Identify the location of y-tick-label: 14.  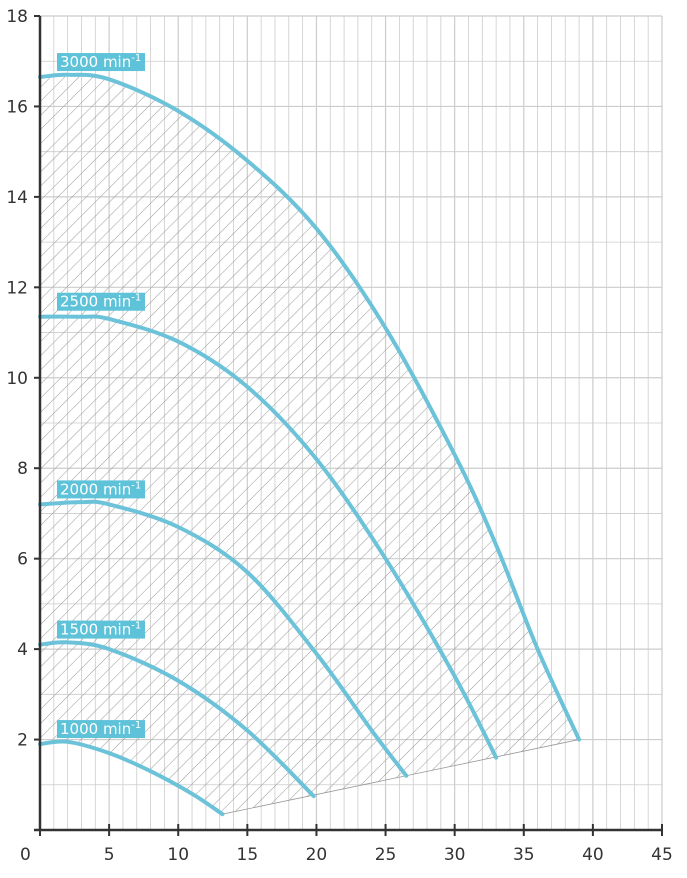
(17, 198).